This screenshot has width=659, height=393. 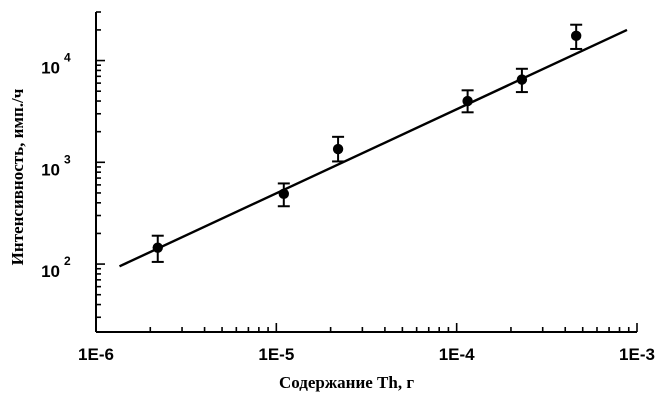 I want to click on x-tick-label: 1E-4, so click(x=457, y=354).